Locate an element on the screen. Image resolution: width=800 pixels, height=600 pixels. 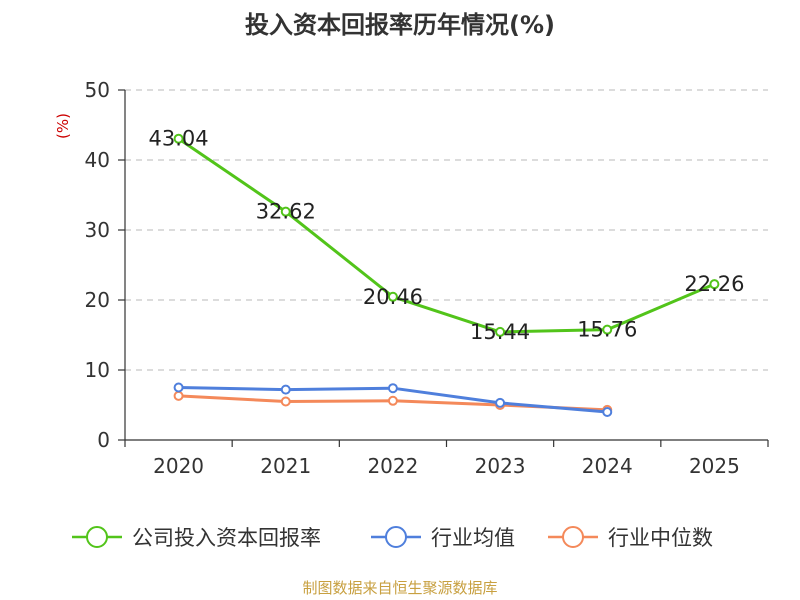
x-tick-label: 2020 is located at coordinates (178, 466).